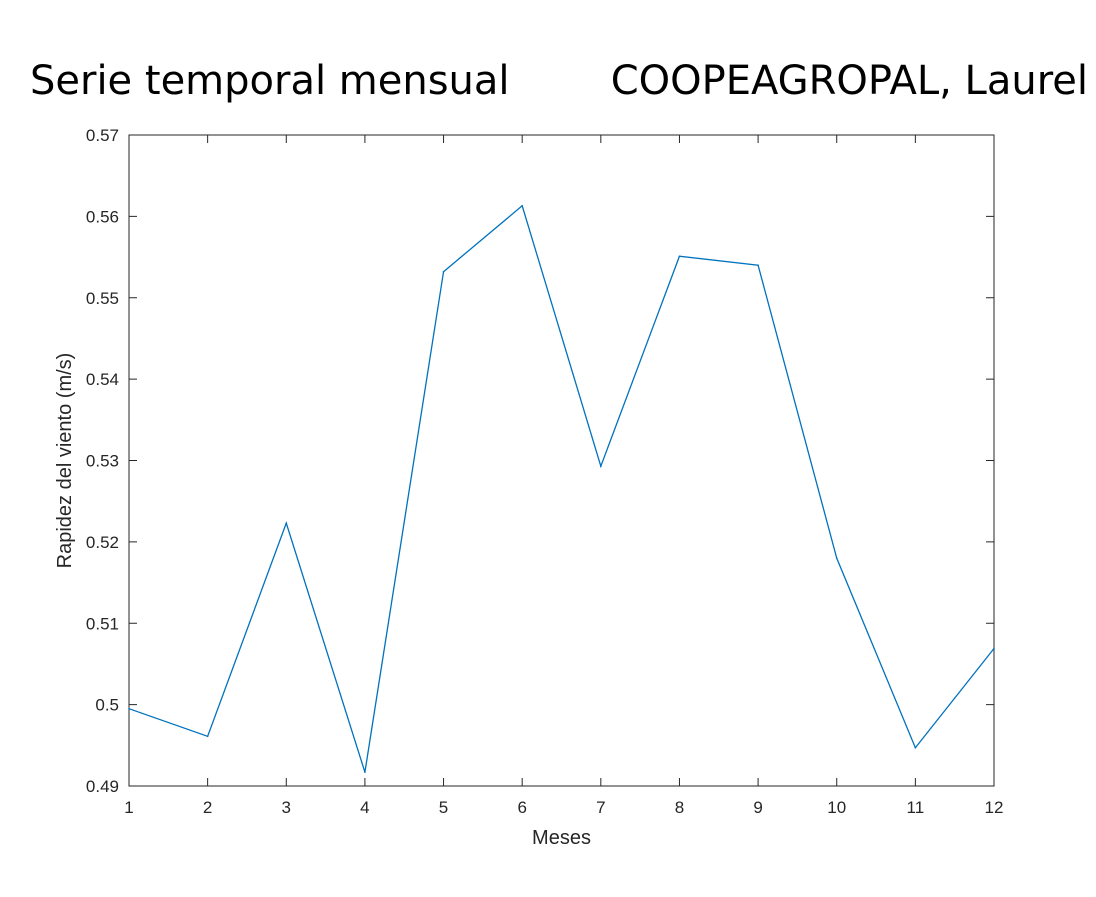 The width and height of the screenshot is (1096, 897). Describe the element at coordinates (836, 807) in the screenshot. I see `x-tick-label: 10` at that location.